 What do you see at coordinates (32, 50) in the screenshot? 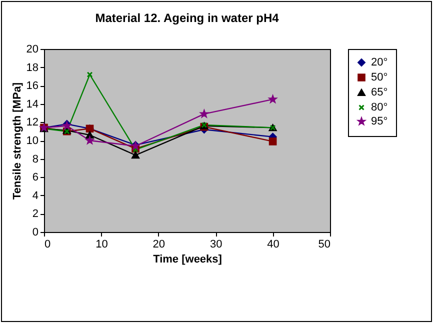
I see `y-tick-label: 20` at bounding box center [32, 50].